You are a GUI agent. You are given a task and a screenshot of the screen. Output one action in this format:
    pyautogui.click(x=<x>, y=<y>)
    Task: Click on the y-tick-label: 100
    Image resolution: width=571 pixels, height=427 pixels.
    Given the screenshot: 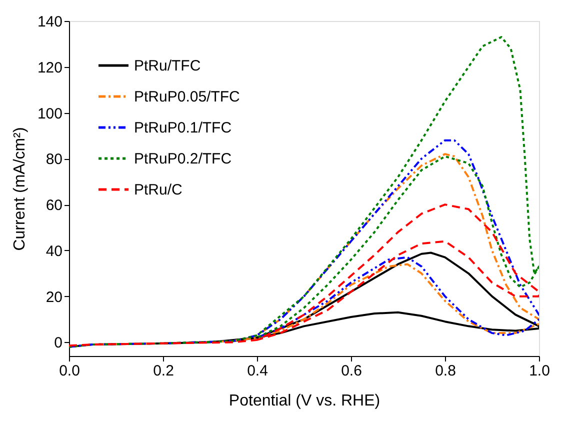 What is the action you would take?
    pyautogui.click(x=49, y=113)
    